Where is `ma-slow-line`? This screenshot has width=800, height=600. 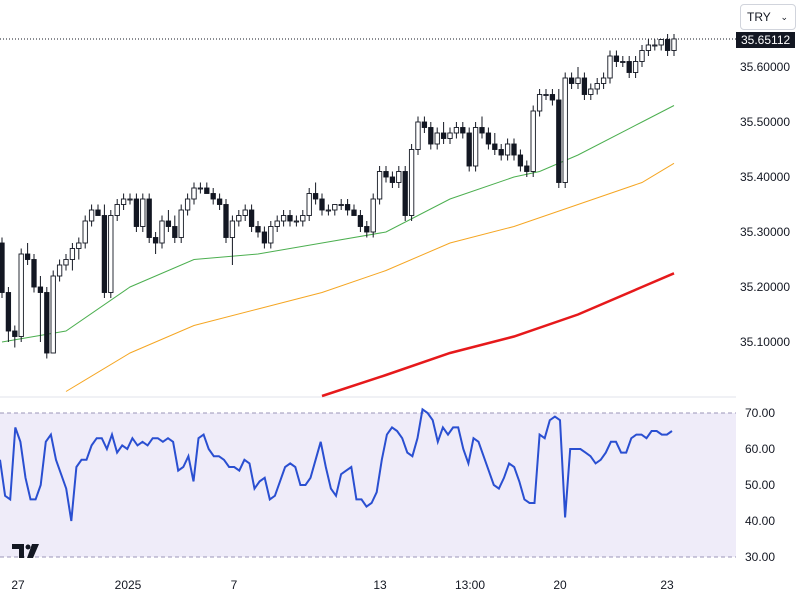 ma-slow-line is located at coordinates (498, 335).